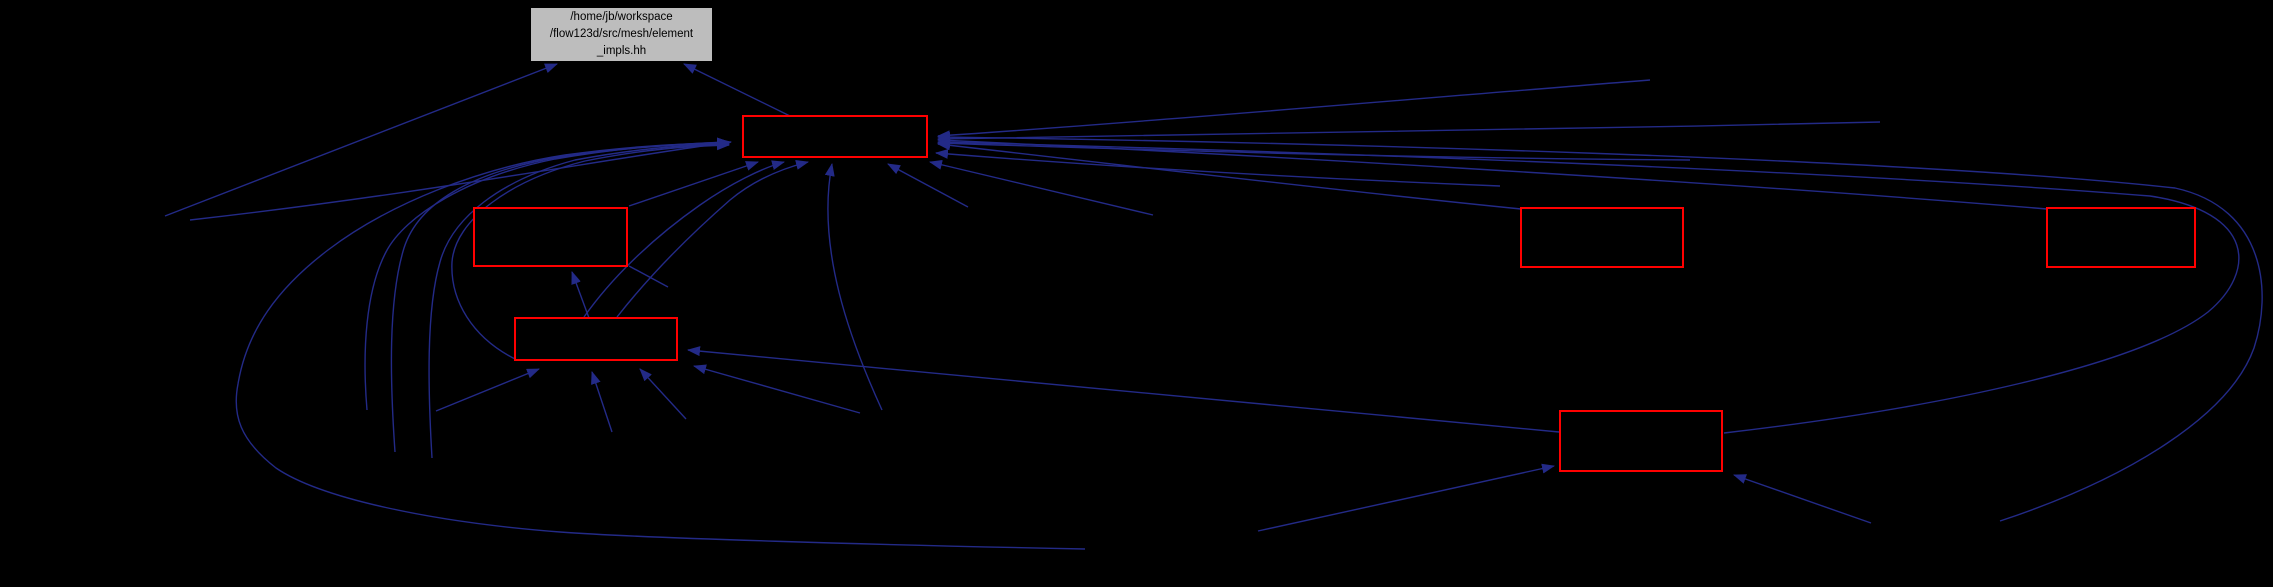 This screenshot has width=2273, height=587. I want to click on root-file-label-line1: /home/jb/workspace, so click(621, 17).